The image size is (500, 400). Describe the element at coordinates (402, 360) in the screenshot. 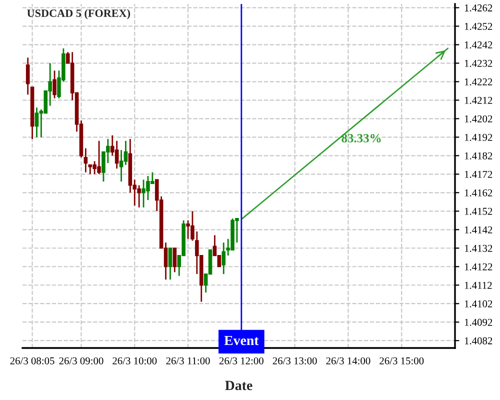

I see `x-tick-label: 26/3 15:00` at that location.